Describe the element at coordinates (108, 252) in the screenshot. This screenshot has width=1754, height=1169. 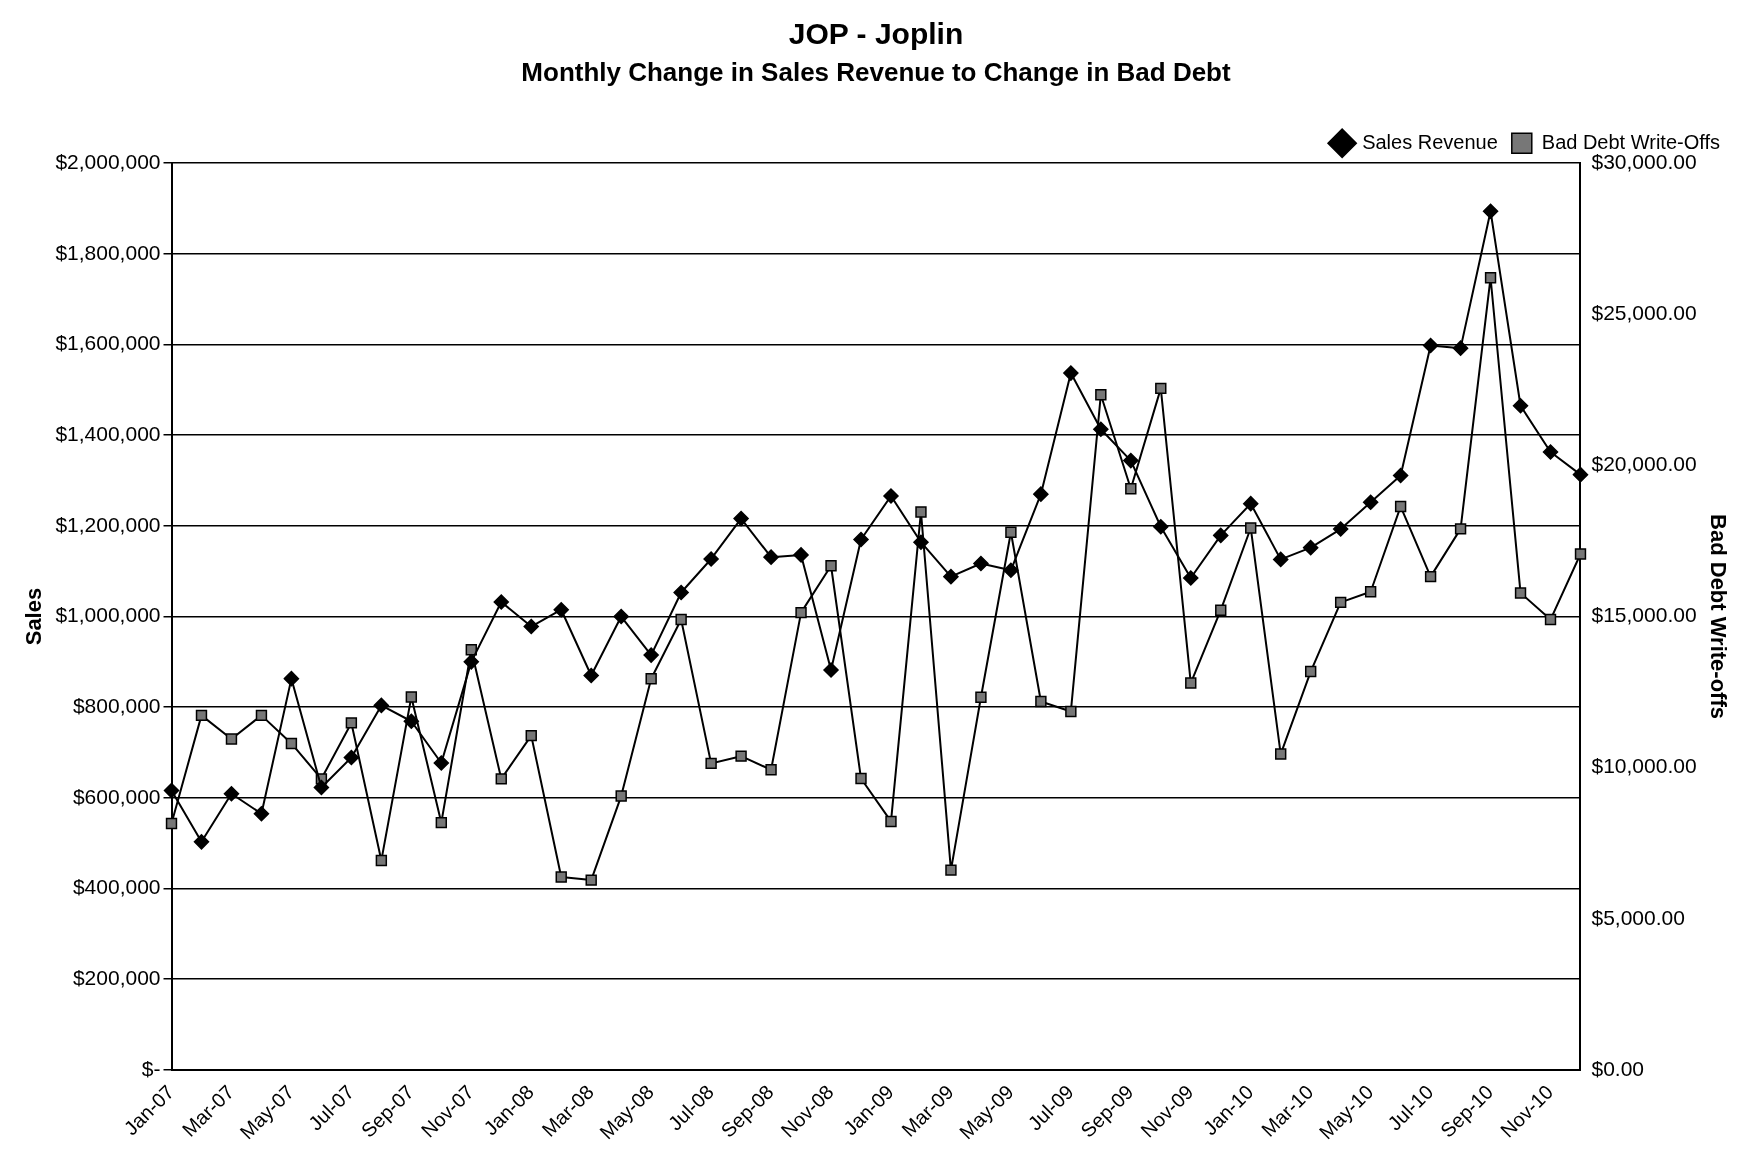
I see `y-tick-label: $1,800,000` at that location.